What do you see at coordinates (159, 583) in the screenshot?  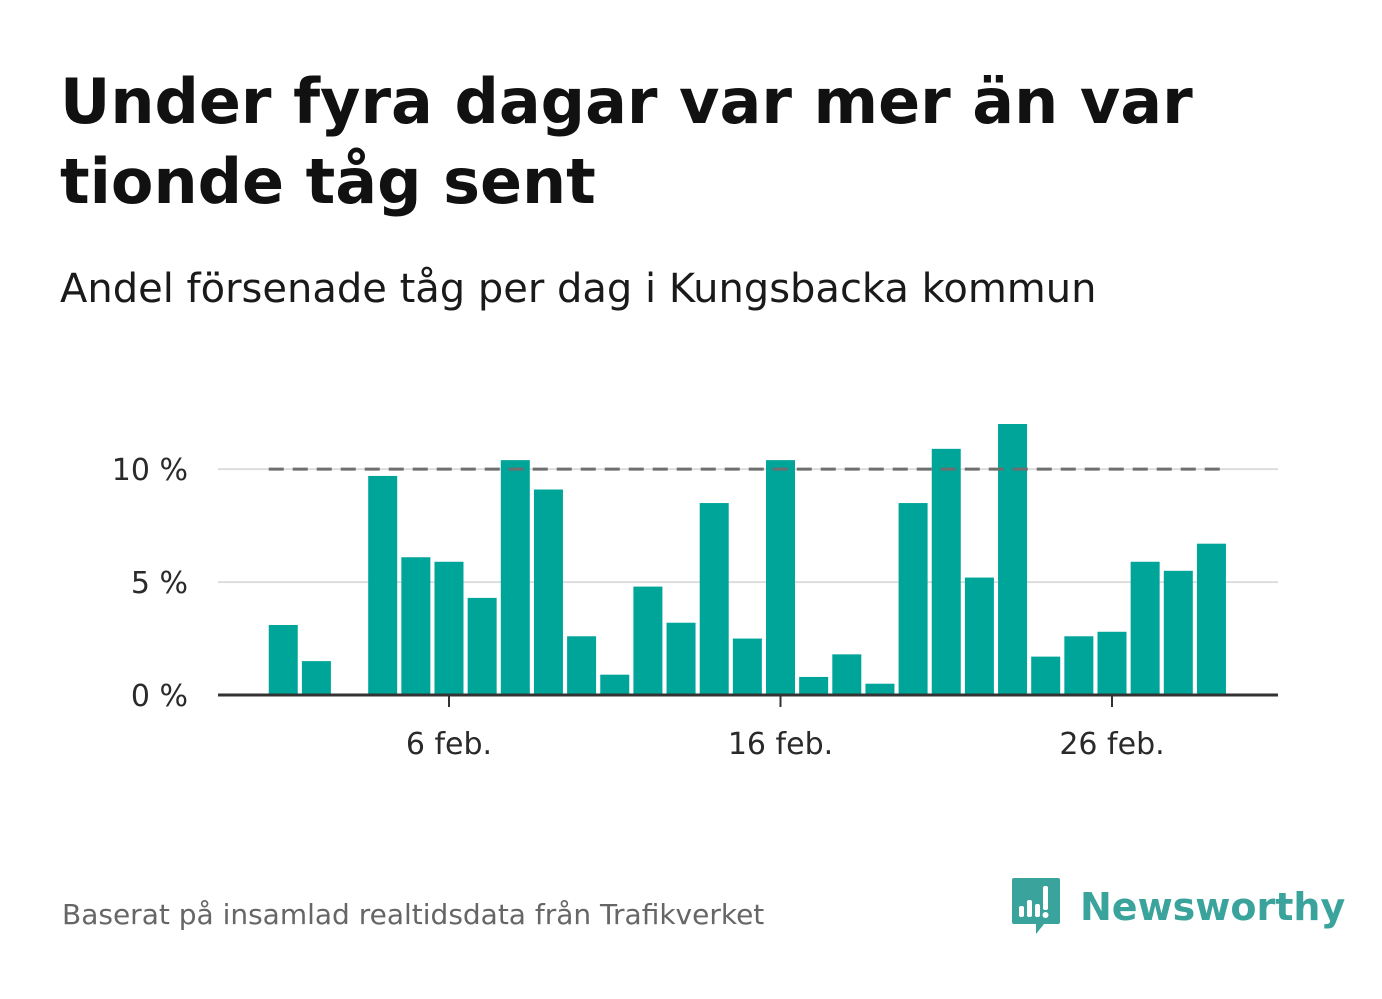 I see `y-tick-label: 5 %` at bounding box center [159, 583].